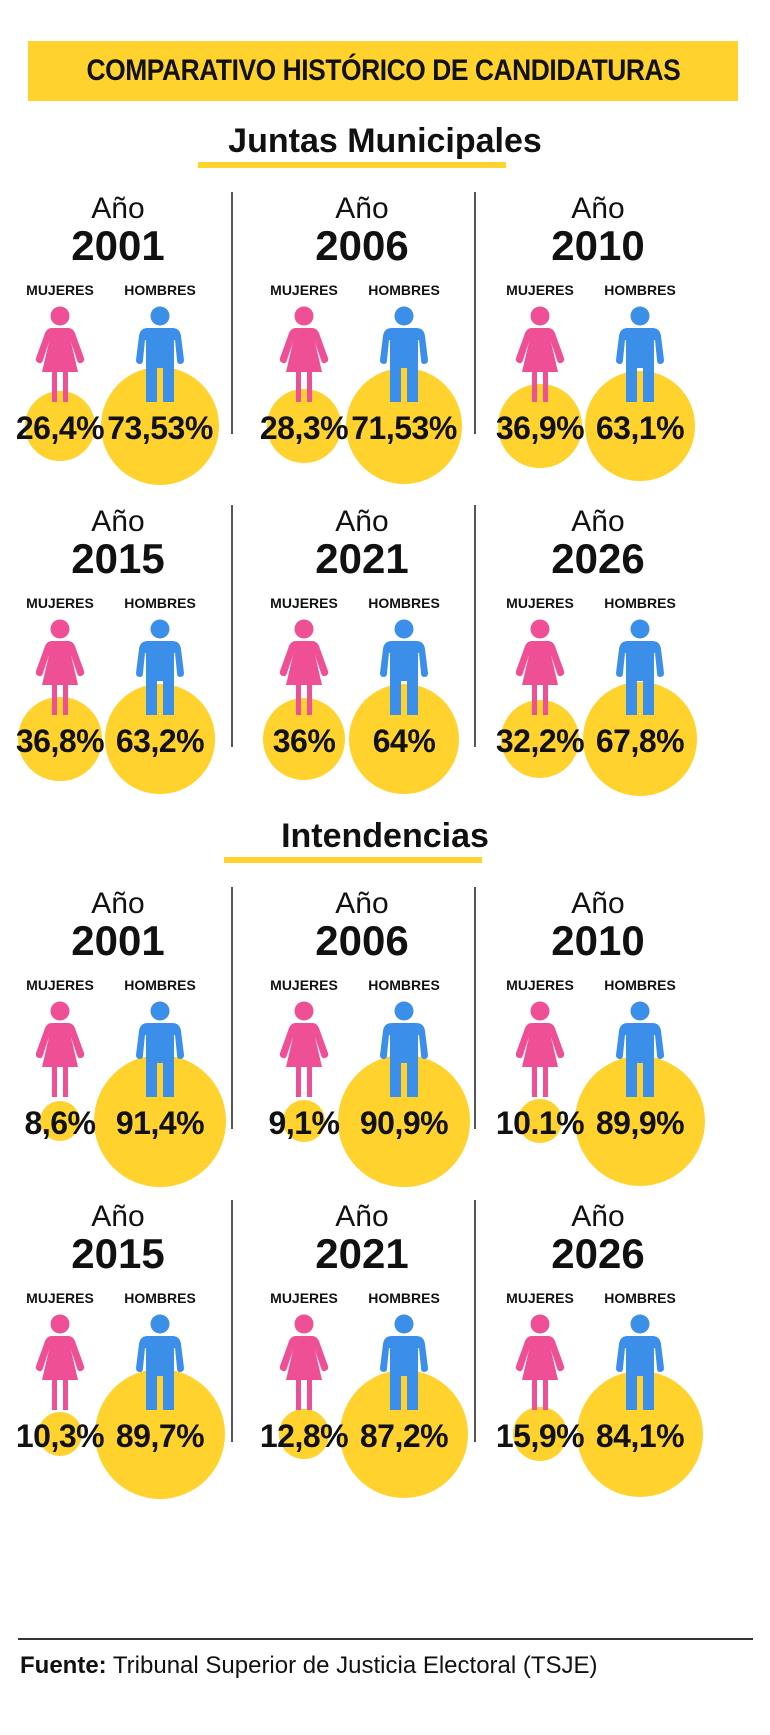 The height and width of the screenshot is (1735, 770). Describe the element at coordinates (362, 665) in the screenshot. I see `year-panel: Año 2021 MUJERES HOMBRES 36% 64%` at that location.